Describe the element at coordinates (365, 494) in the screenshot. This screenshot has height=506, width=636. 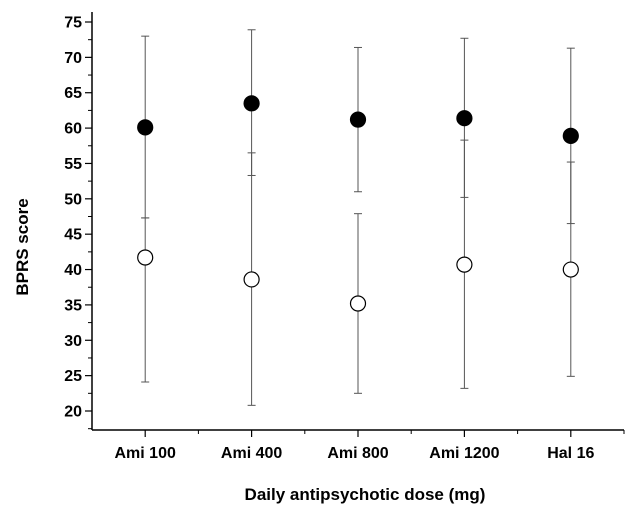
I see `x-axis-title: Daily antipsychotic dose (mg)` at that location.